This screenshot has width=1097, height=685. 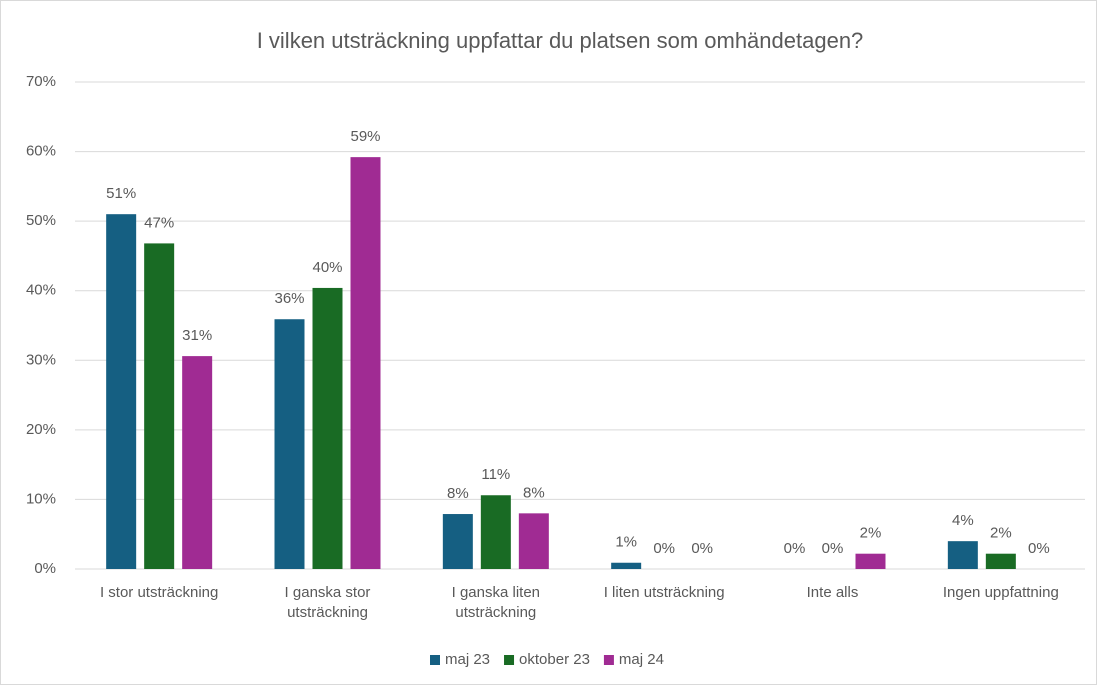 I want to click on data-label: 4%, so click(x=963, y=520).